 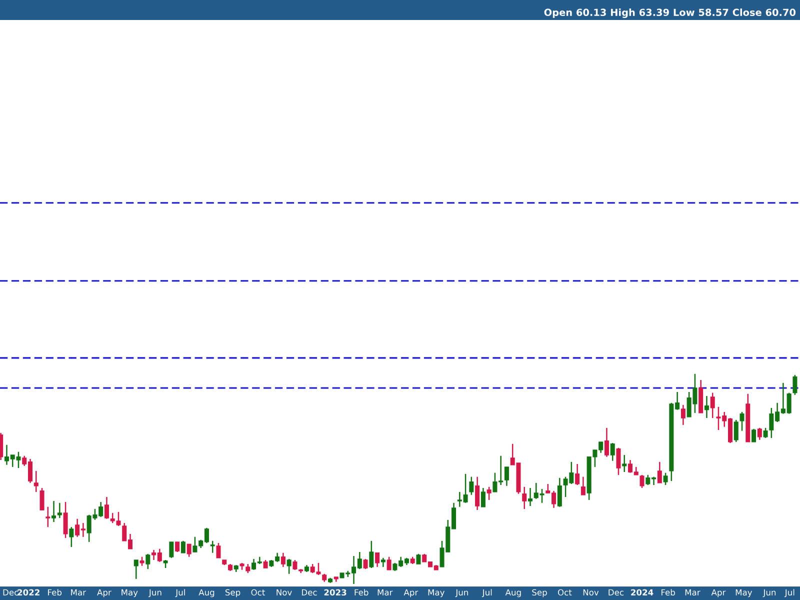 I want to click on x-tick-label: 2022, so click(x=29, y=592).